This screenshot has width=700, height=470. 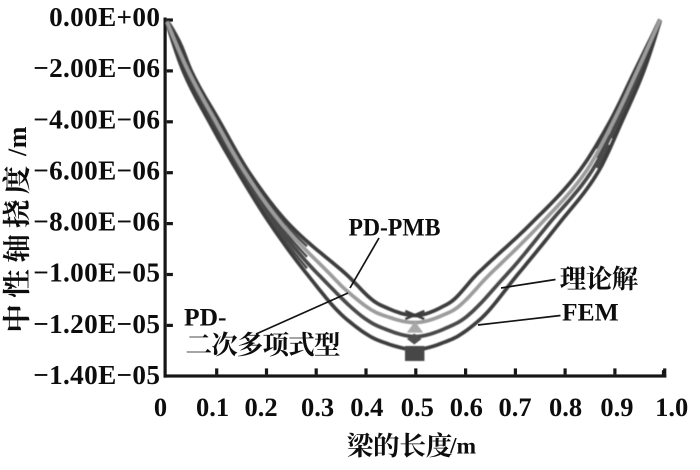 I want to click on svg-text: 0.3, so click(x=317, y=407).